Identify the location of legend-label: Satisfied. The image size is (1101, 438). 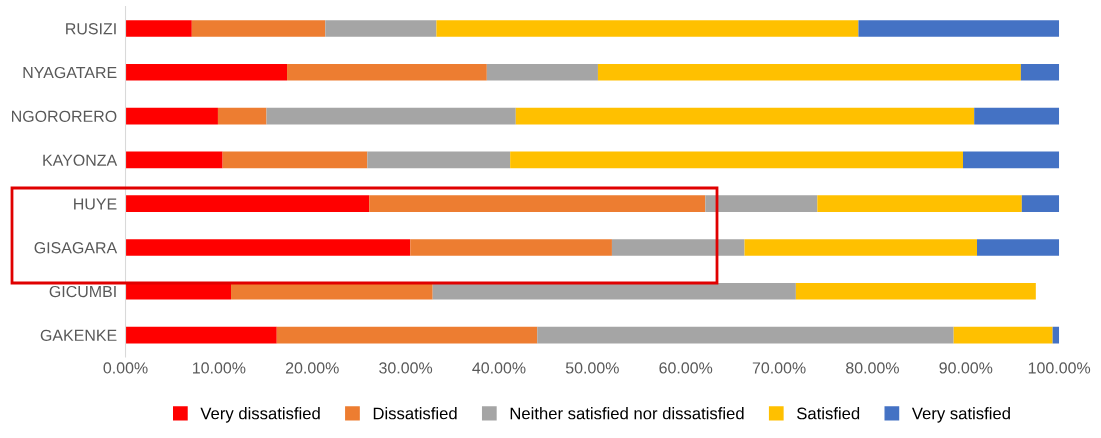
(828, 413).